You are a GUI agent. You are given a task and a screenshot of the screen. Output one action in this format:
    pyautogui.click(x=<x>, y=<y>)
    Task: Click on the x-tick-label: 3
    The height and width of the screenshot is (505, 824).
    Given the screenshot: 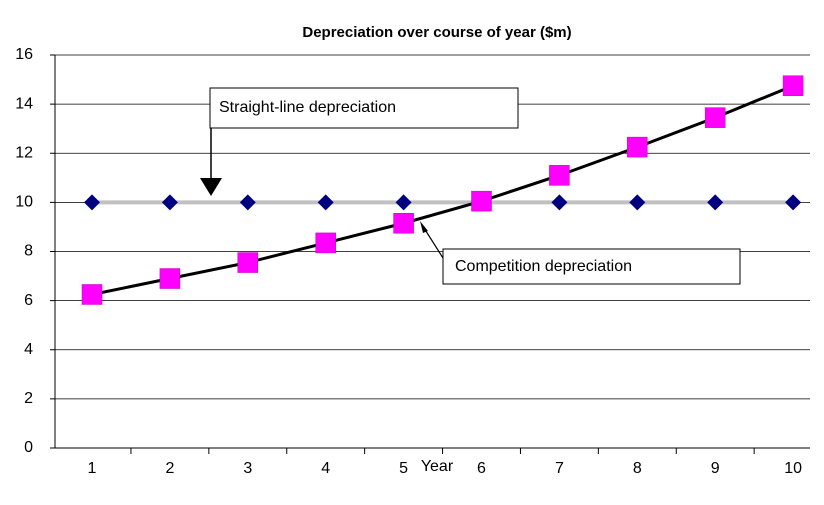 What is the action you would take?
    pyautogui.click(x=247, y=468)
    